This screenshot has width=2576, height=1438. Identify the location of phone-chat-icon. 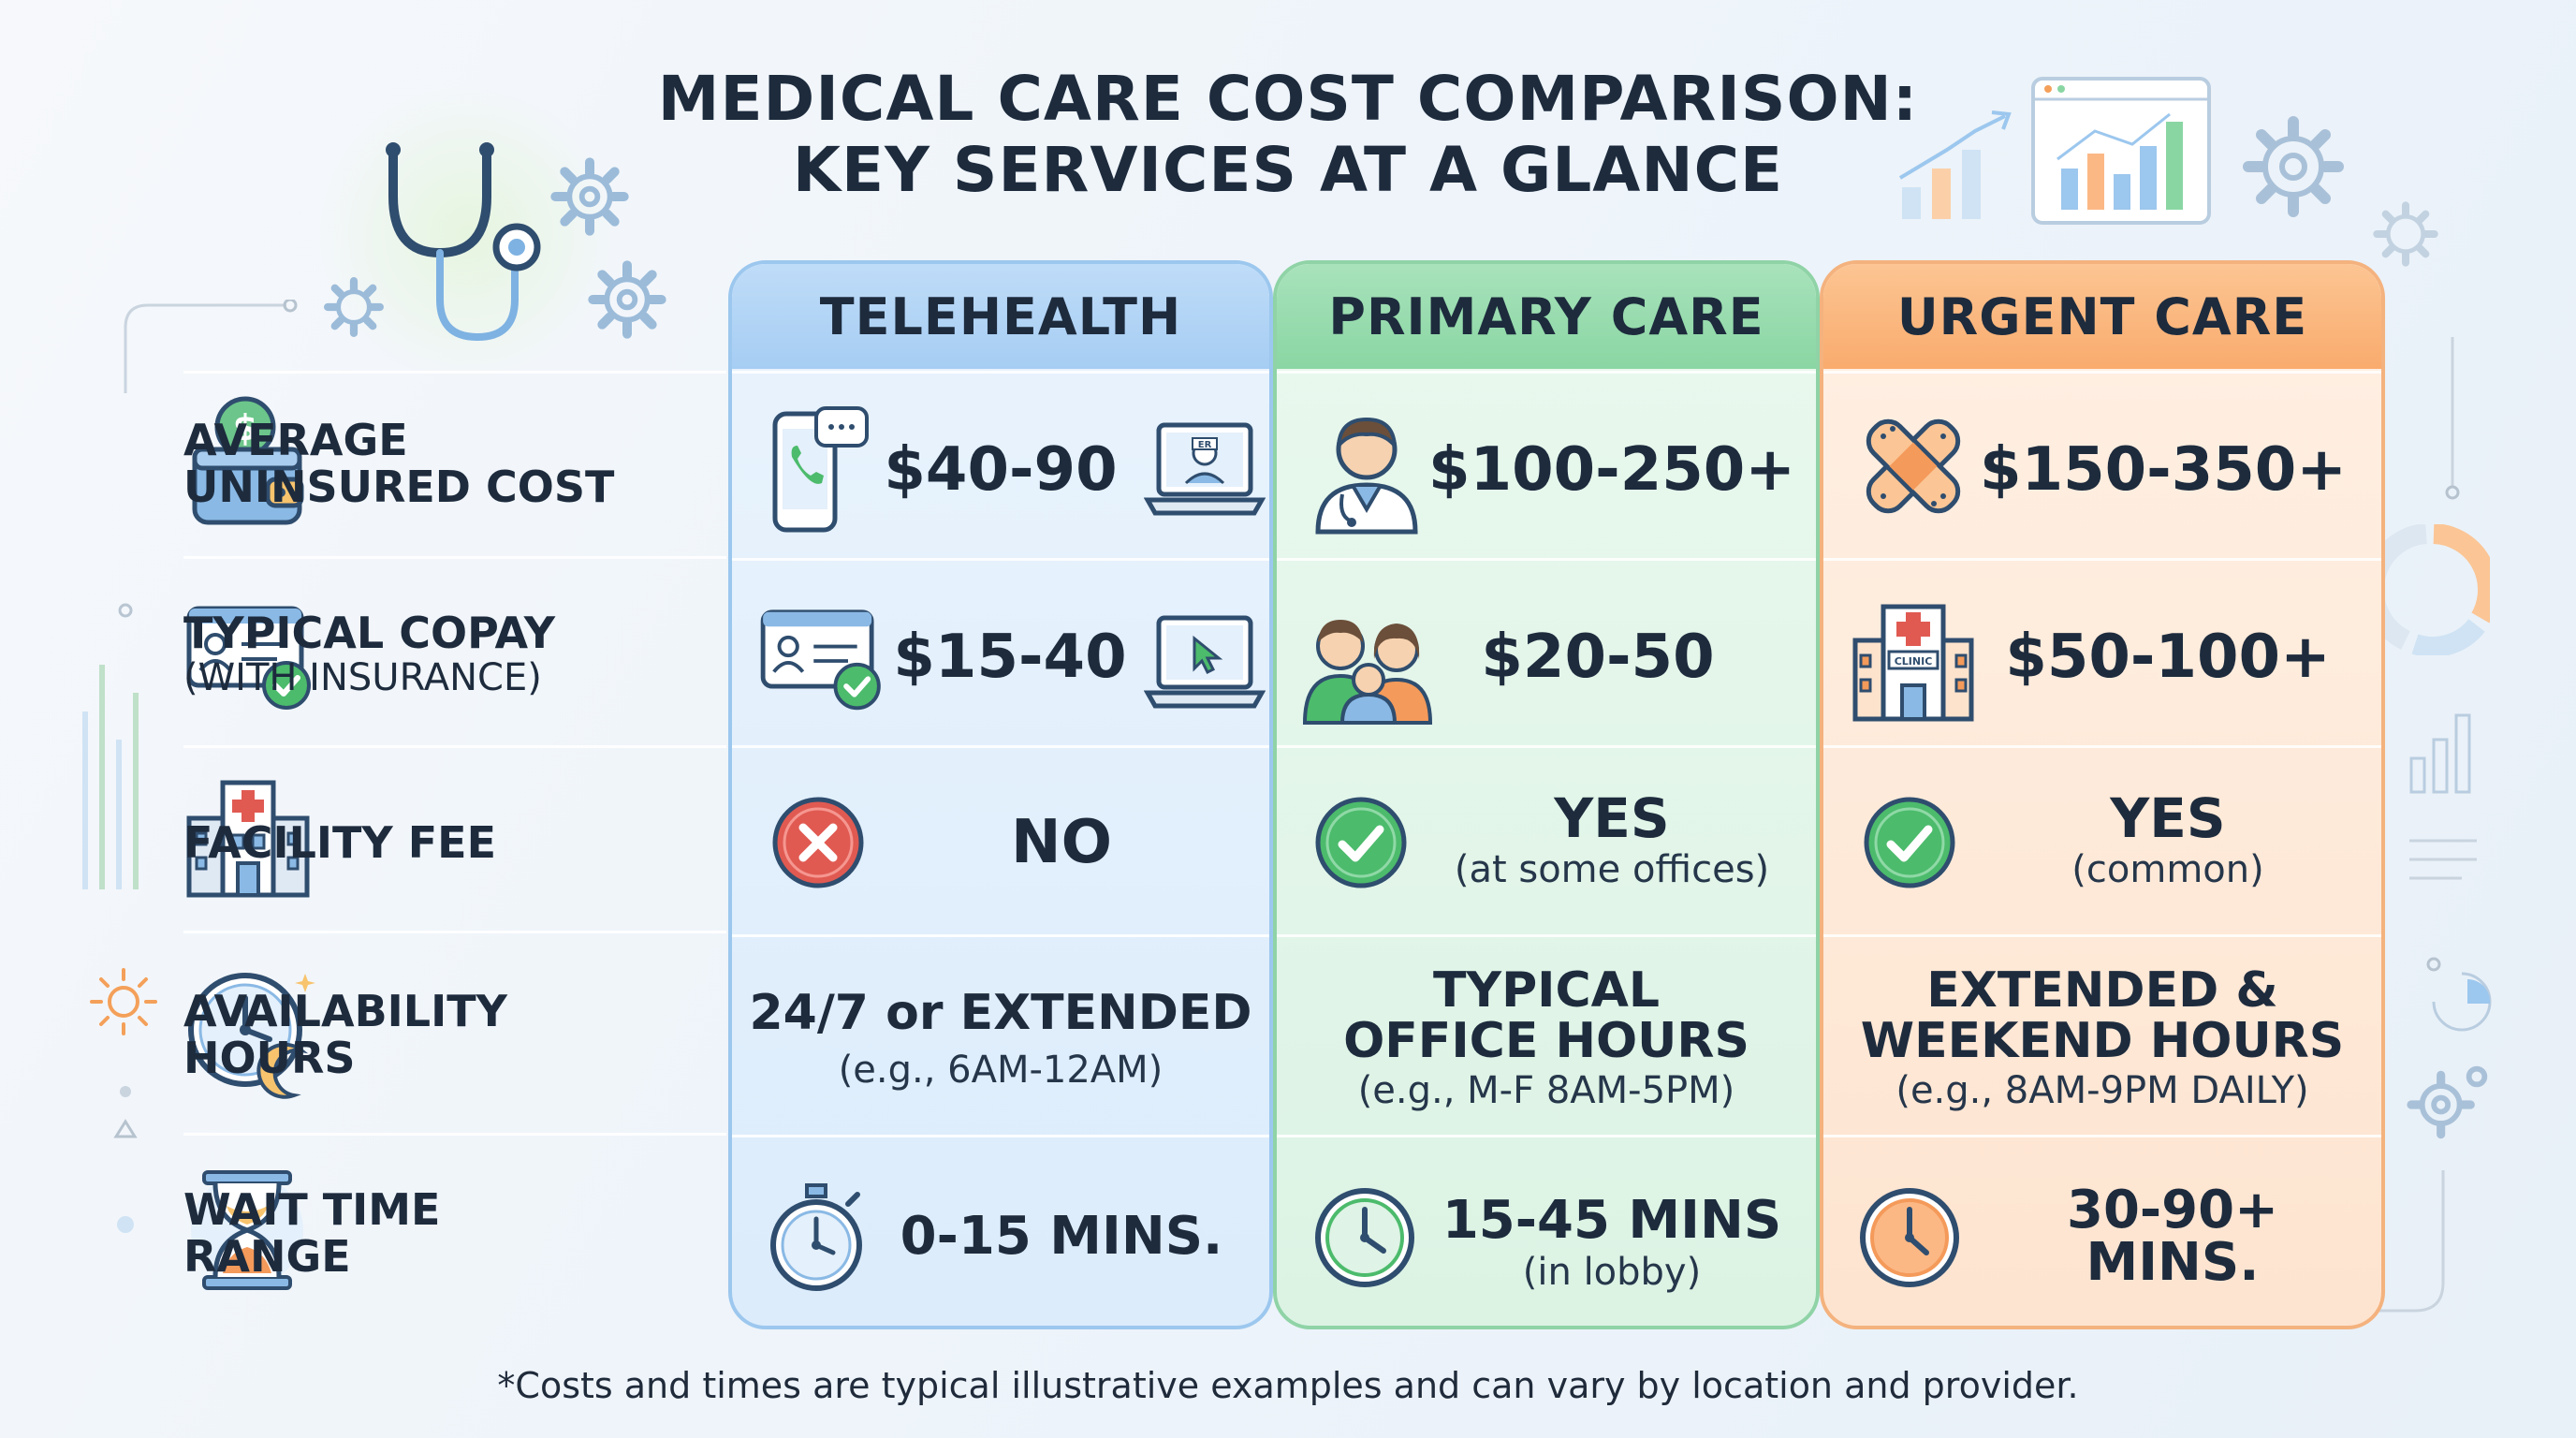
(821, 470).